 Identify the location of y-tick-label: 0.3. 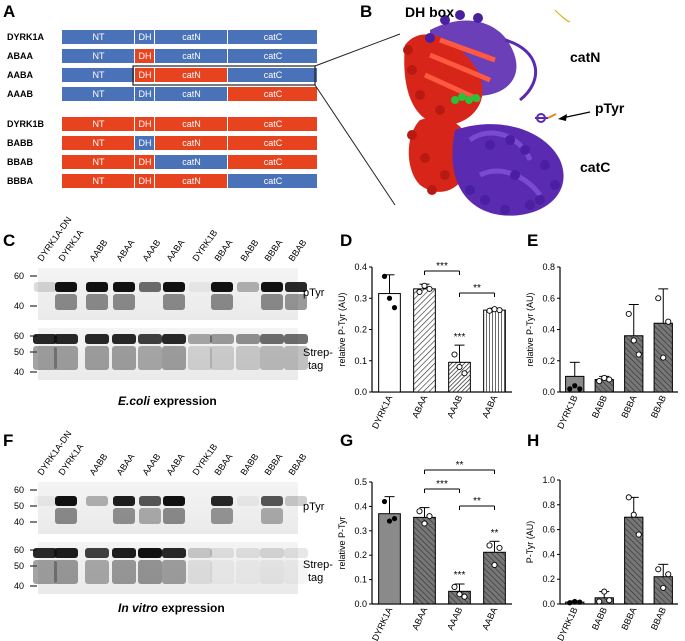
(360, 531).